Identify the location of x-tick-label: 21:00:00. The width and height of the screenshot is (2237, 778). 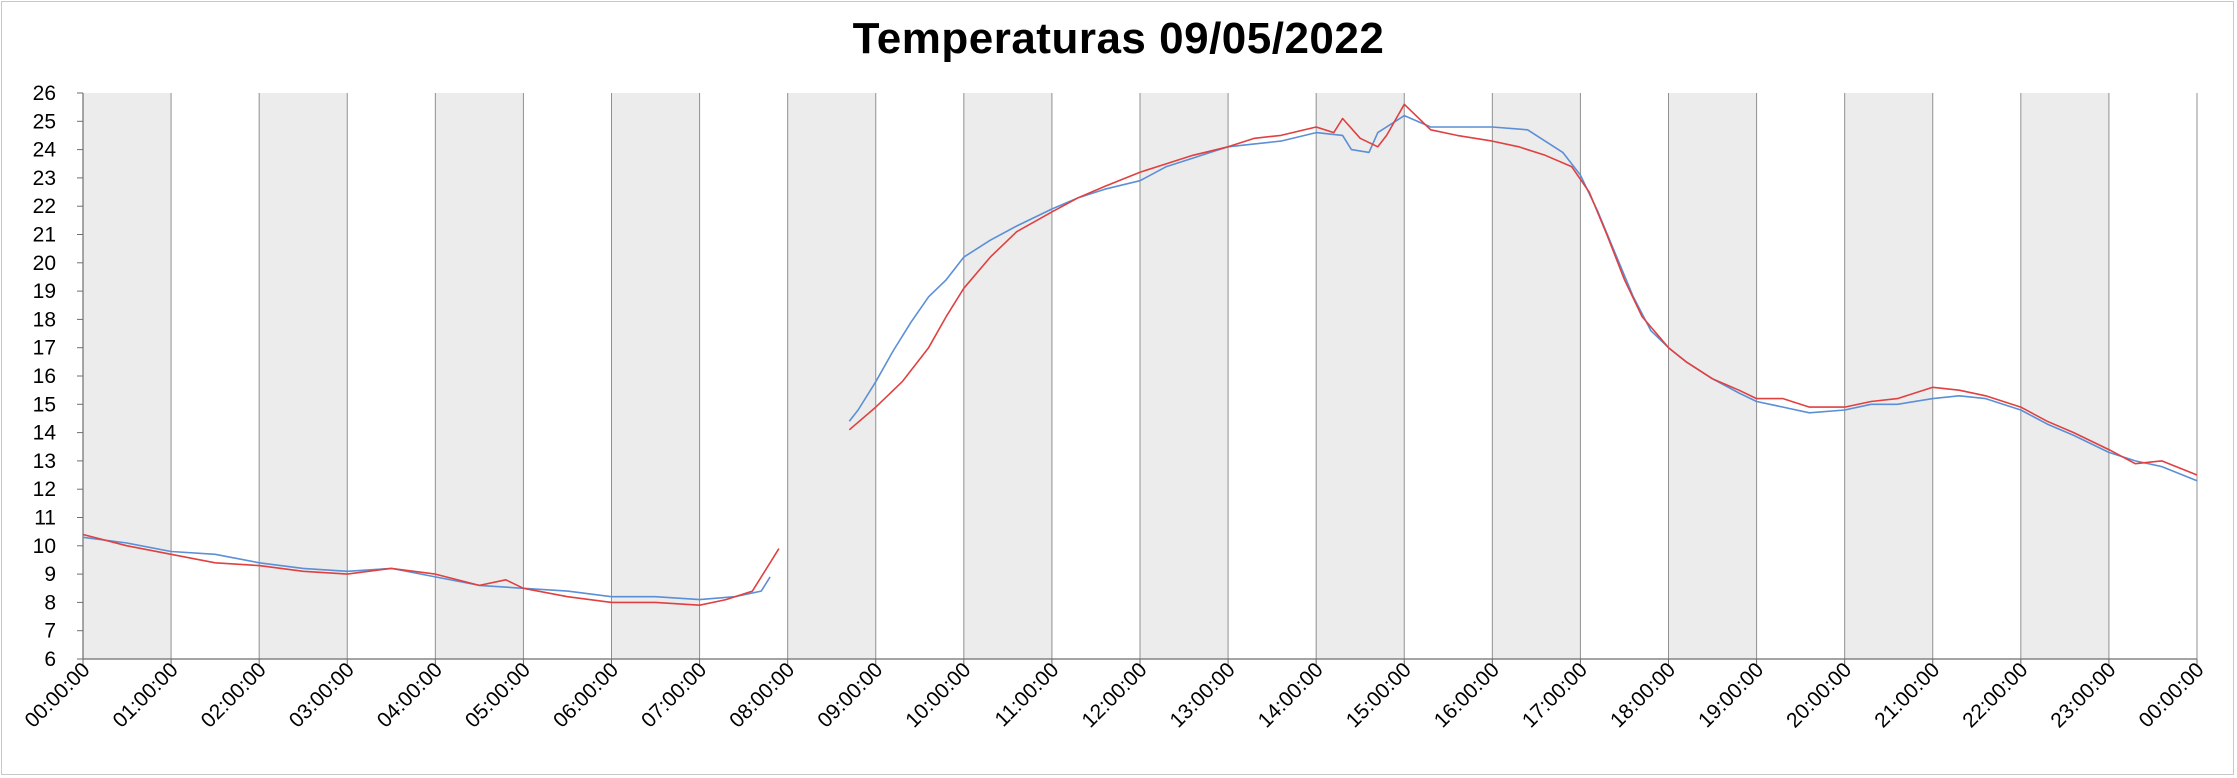
(1907, 695).